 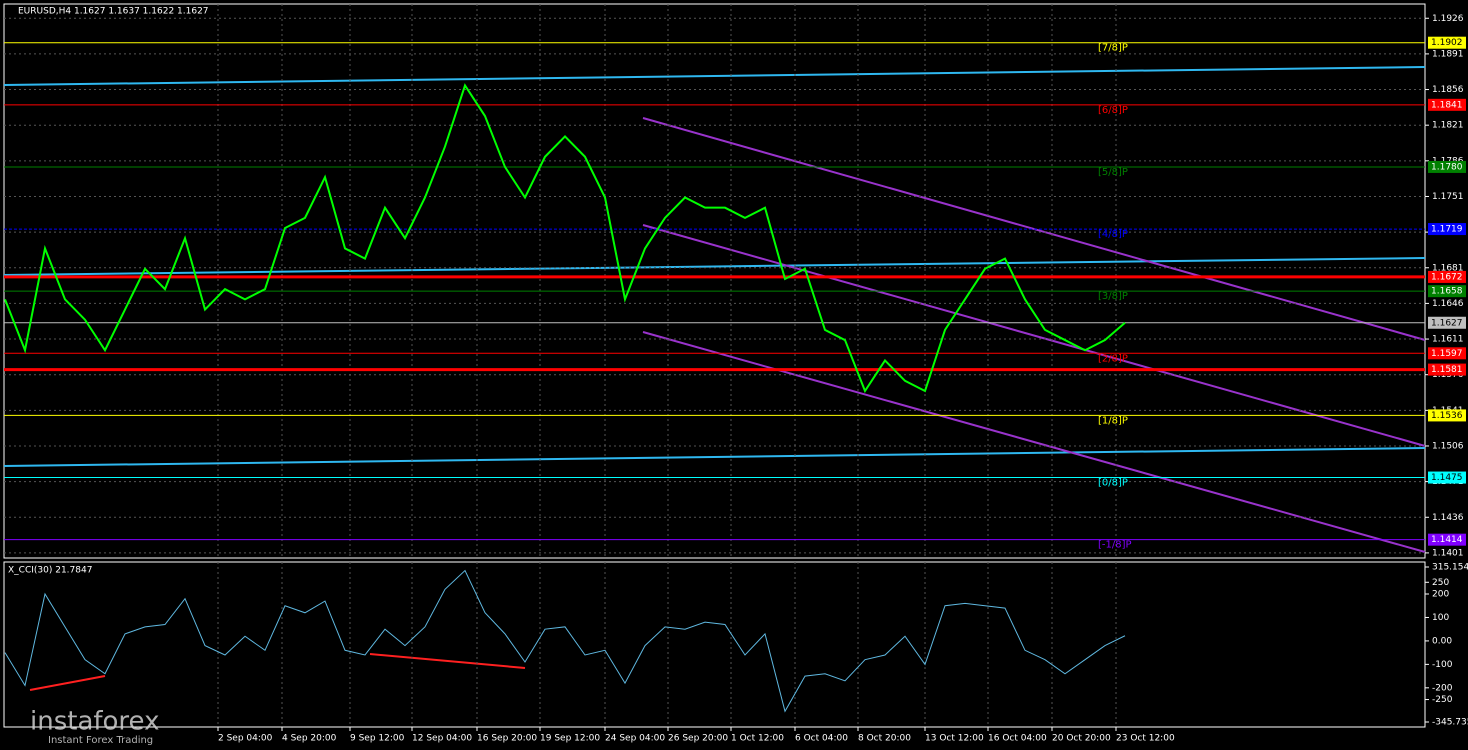 What do you see at coordinates (635, 739) in the screenshot?
I see `x-tick-label: 24 Sep 04:00` at bounding box center [635, 739].